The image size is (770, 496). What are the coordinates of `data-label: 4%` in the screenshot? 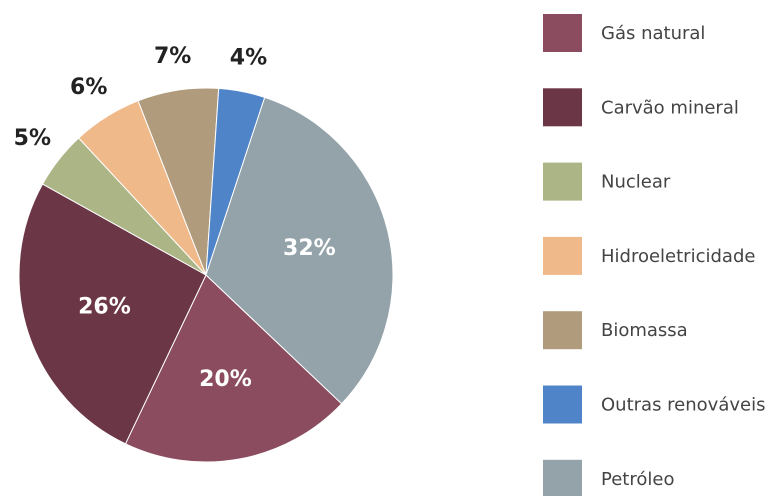 It's located at (248, 57).